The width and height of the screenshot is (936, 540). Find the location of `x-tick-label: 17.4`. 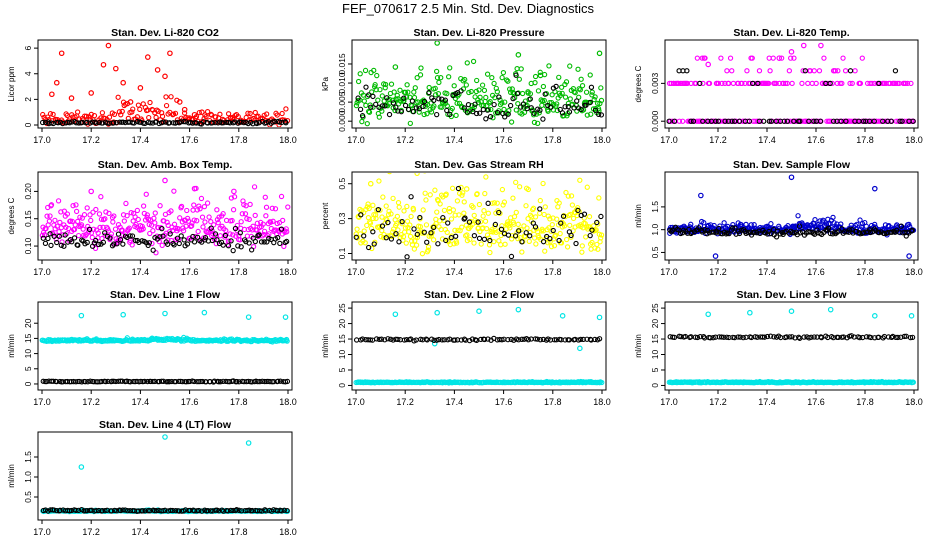

x-tick-label: 17.4 is located at coordinates (767, 402).